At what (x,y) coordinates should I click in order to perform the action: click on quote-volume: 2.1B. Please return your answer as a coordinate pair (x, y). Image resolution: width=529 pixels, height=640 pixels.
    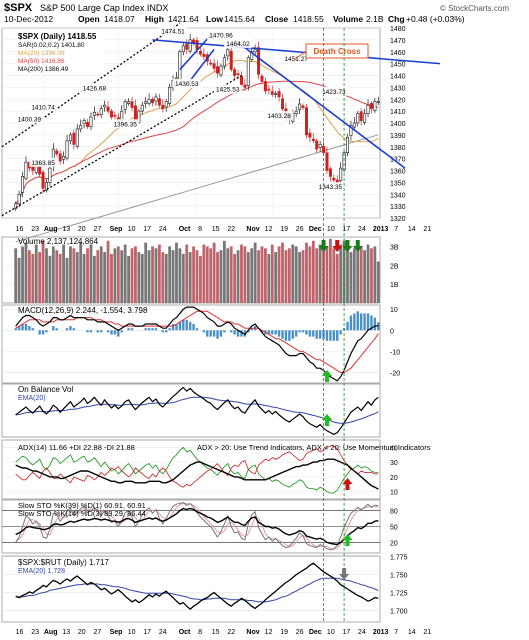
    Looking at the image, I should click on (375, 19).